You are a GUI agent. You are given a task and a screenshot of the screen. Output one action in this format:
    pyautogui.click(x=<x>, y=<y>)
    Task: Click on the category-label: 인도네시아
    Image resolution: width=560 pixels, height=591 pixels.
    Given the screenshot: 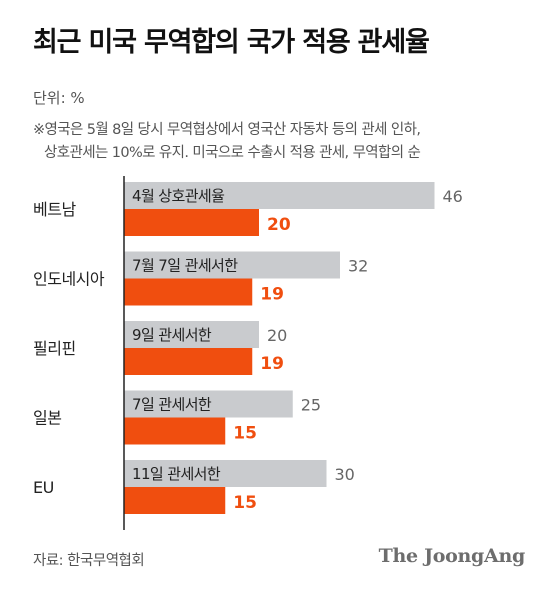 What is the action you would take?
    pyautogui.click(x=69, y=279)
    